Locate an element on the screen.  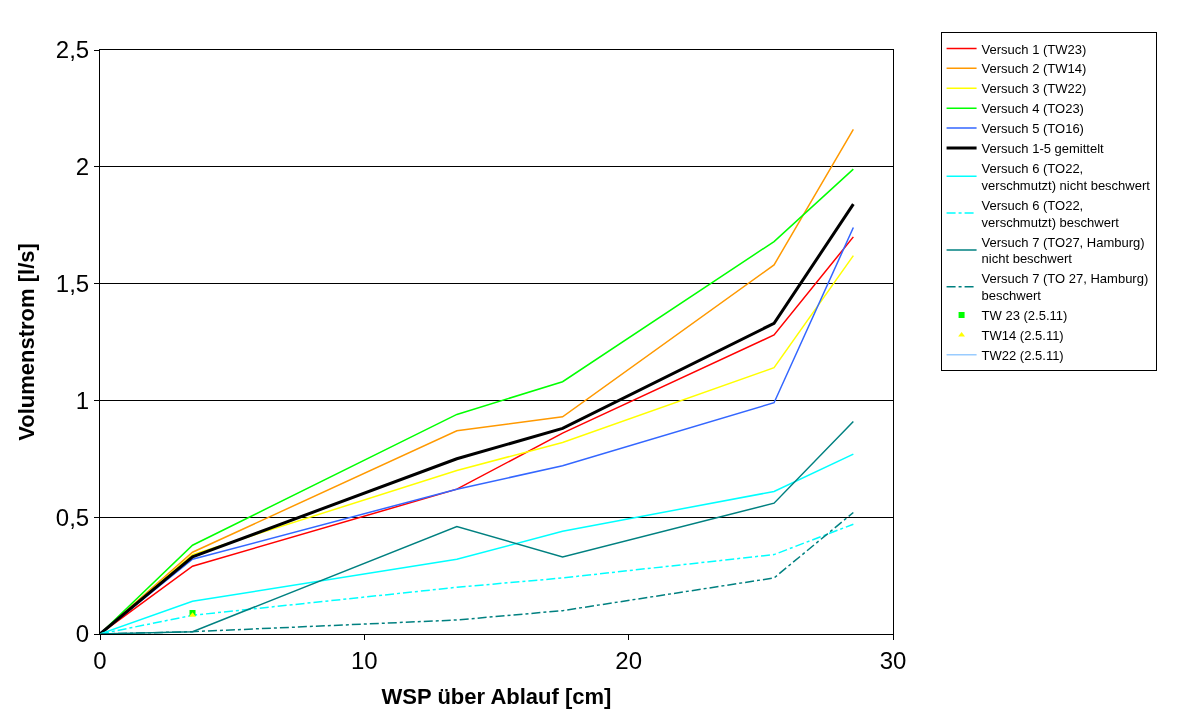
legend-label: Versuch 7 (TO 27, Hamburg) beschwert is located at coordinates (1065, 287).